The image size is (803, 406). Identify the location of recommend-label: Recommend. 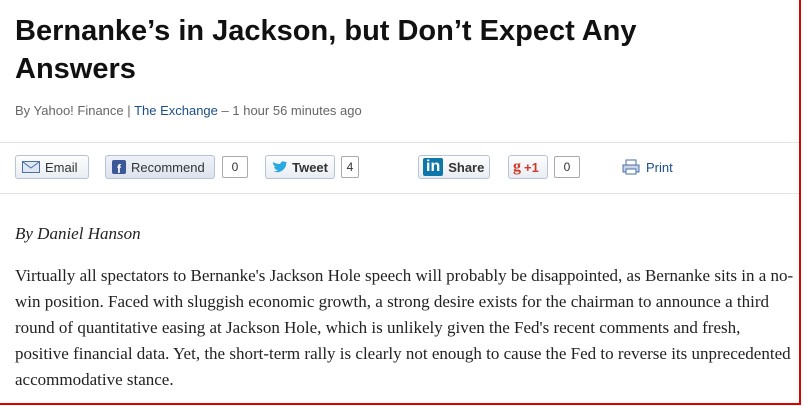
(168, 167).